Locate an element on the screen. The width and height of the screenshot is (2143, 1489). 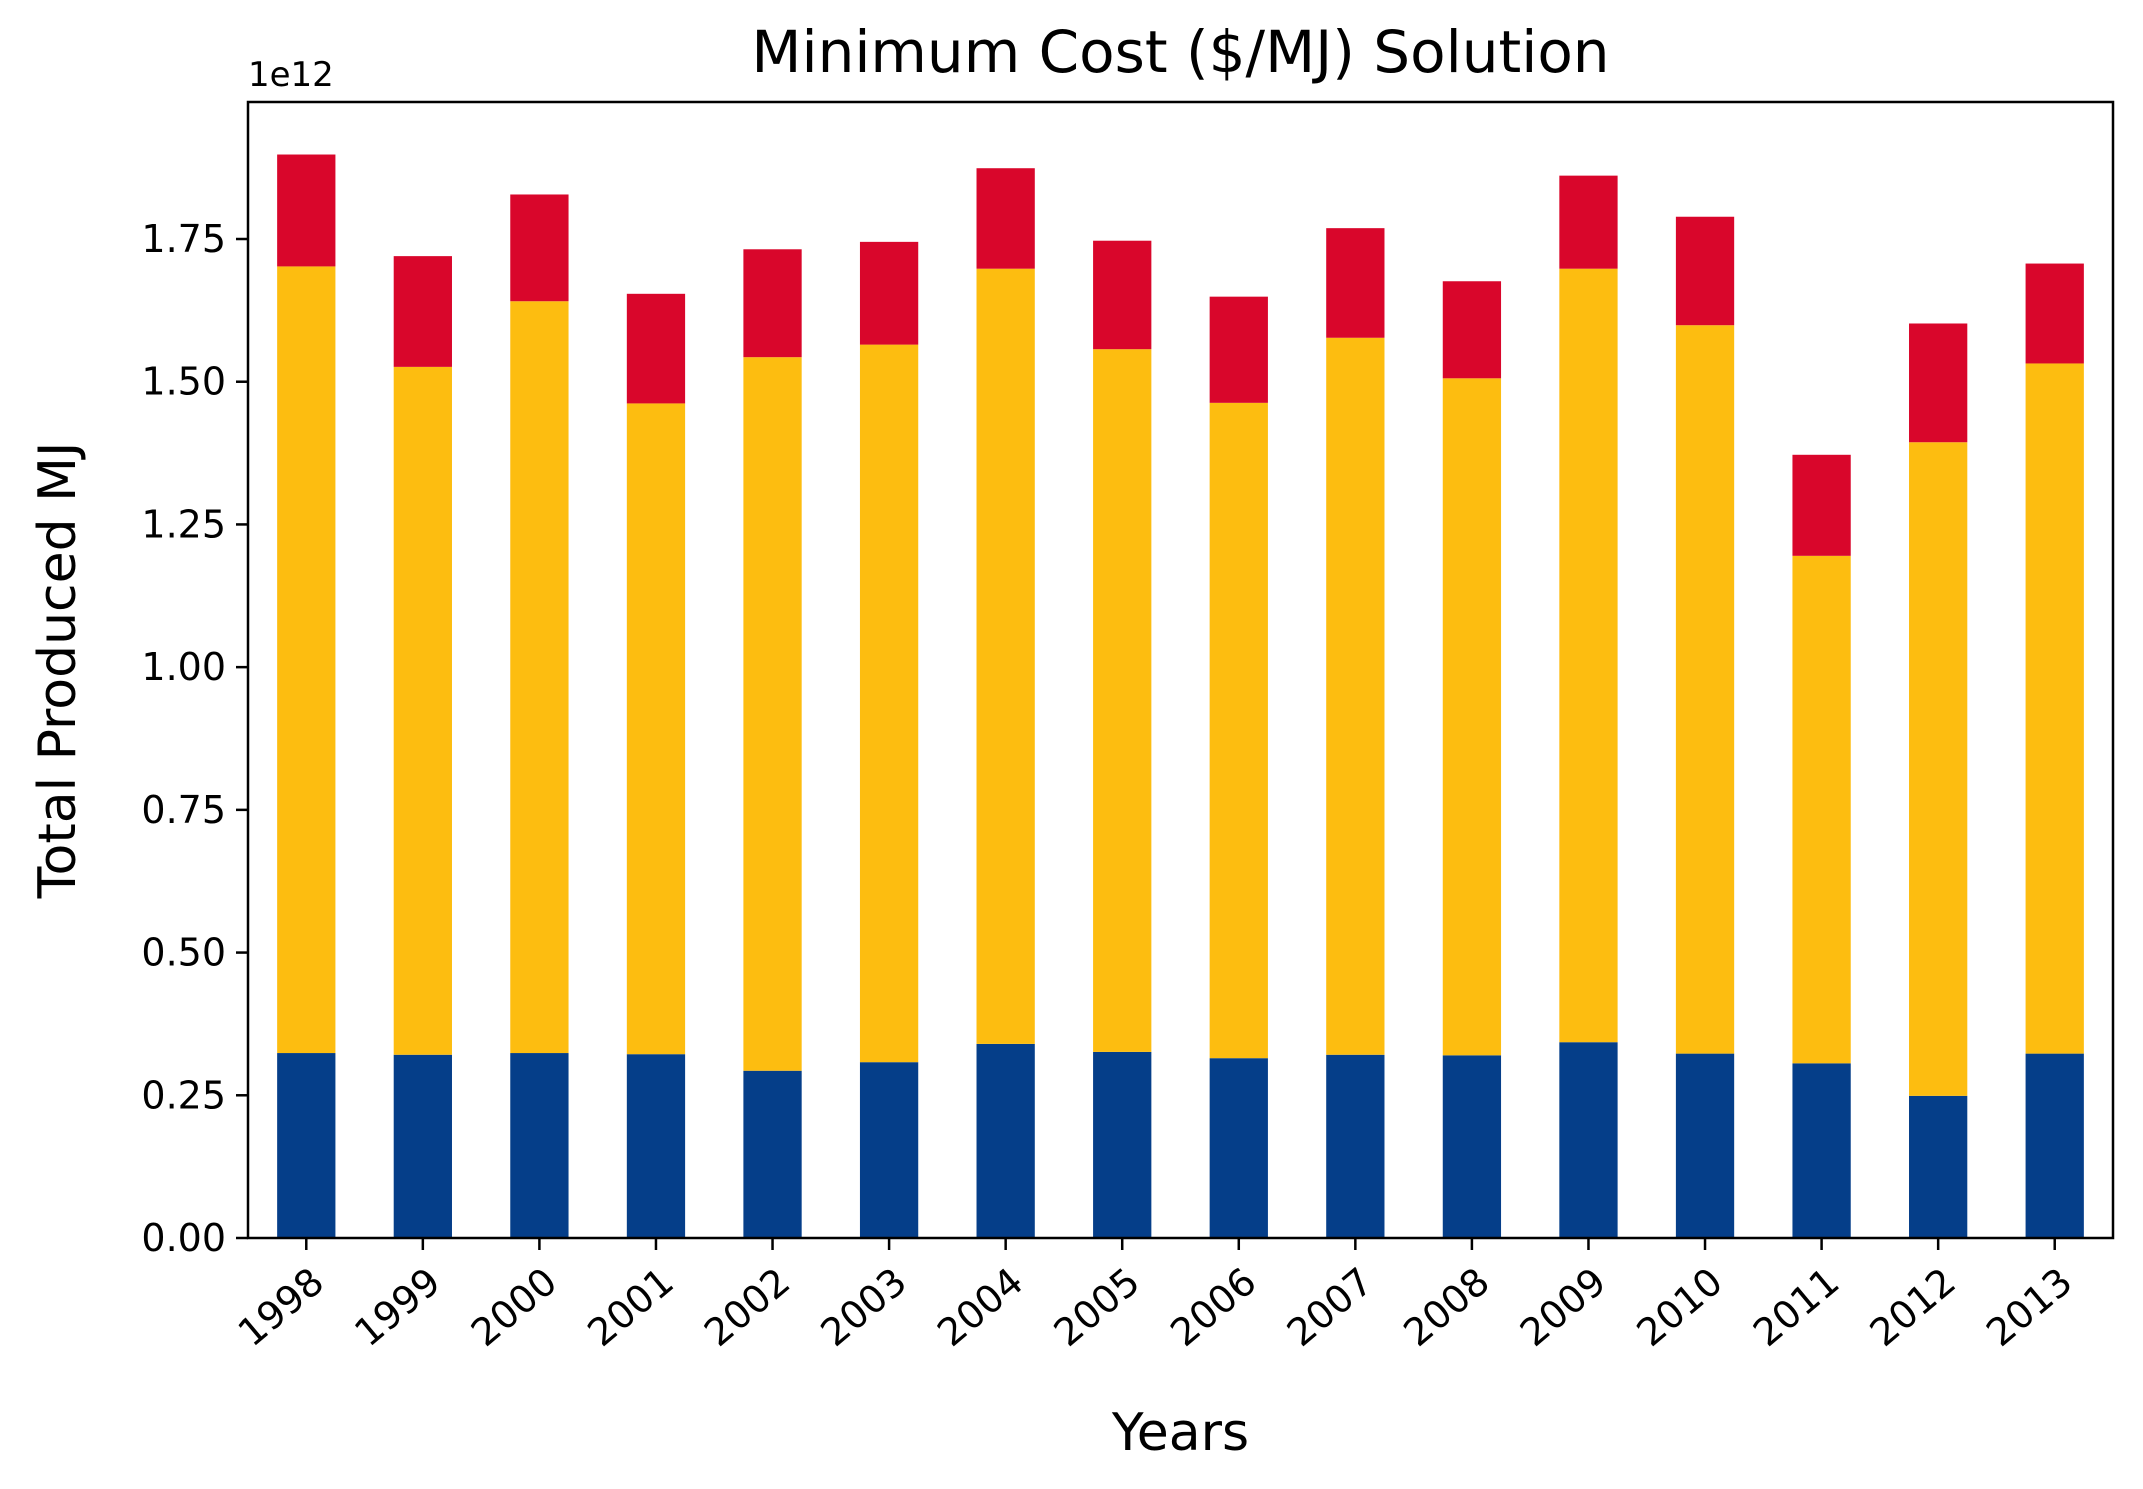
y-offset-label: 1e12 is located at coordinates (291, 75).